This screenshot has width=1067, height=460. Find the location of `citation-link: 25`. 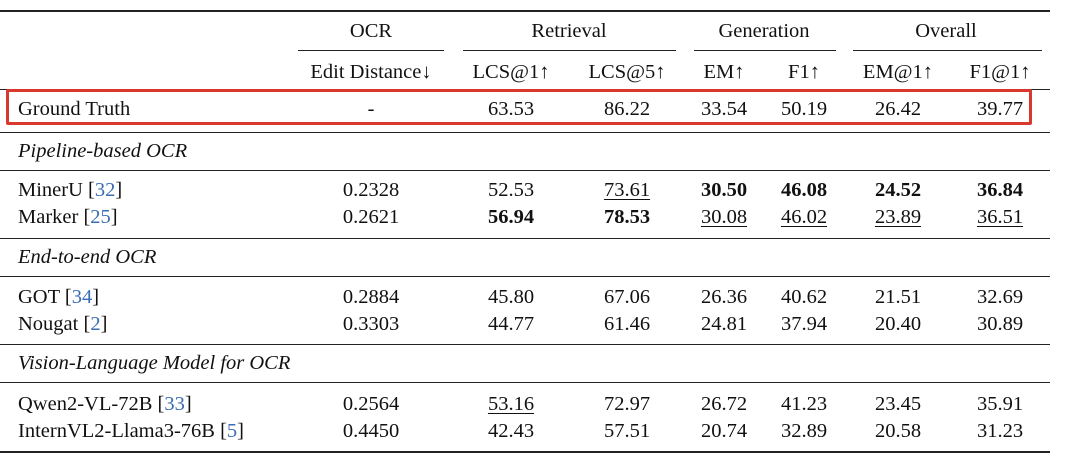

citation-link: 25 is located at coordinates (100, 217).